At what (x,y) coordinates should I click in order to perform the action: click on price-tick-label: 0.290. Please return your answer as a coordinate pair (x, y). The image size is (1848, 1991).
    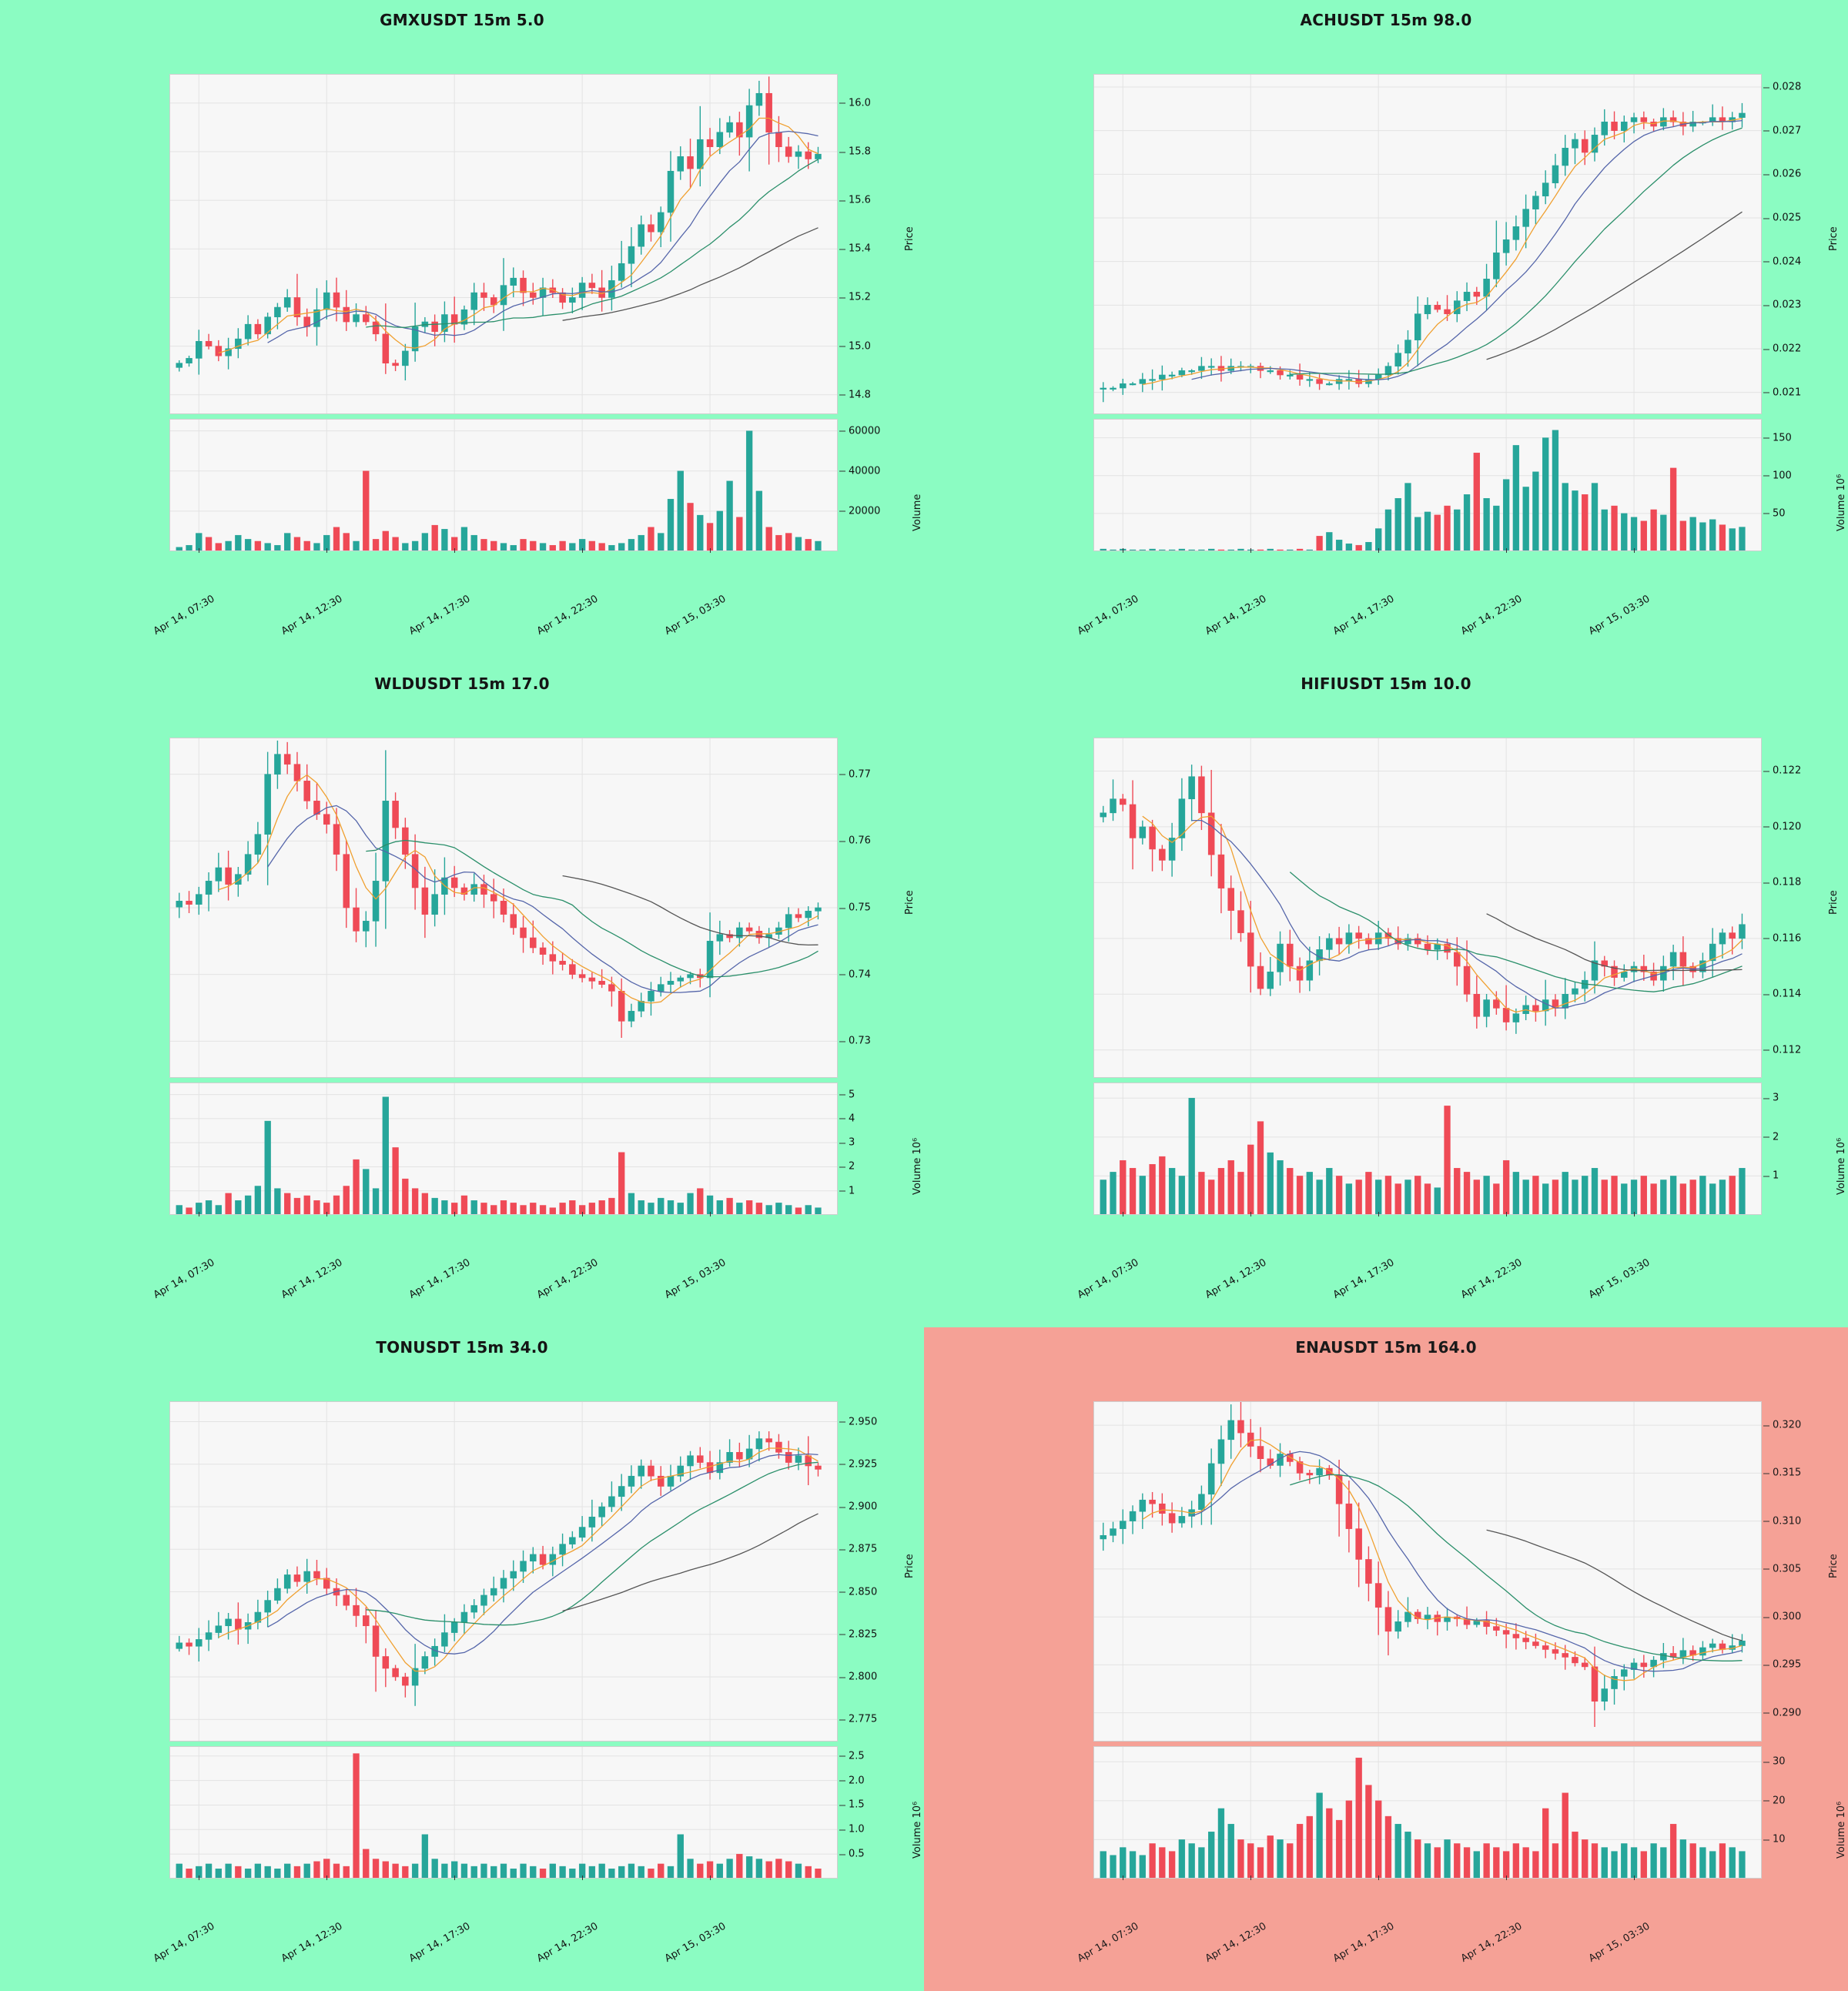
    Looking at the image, I should click on (1781, 1712).